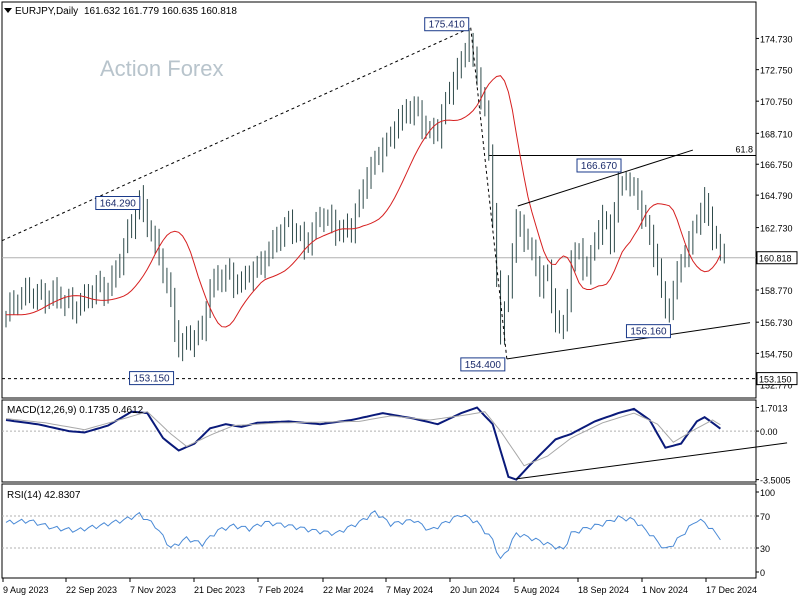 The width and height of the screenshot is (800, 605). I want to click on macd-title: MACD(12,26,9) 0.1735 0.4612, so click(75, 410).